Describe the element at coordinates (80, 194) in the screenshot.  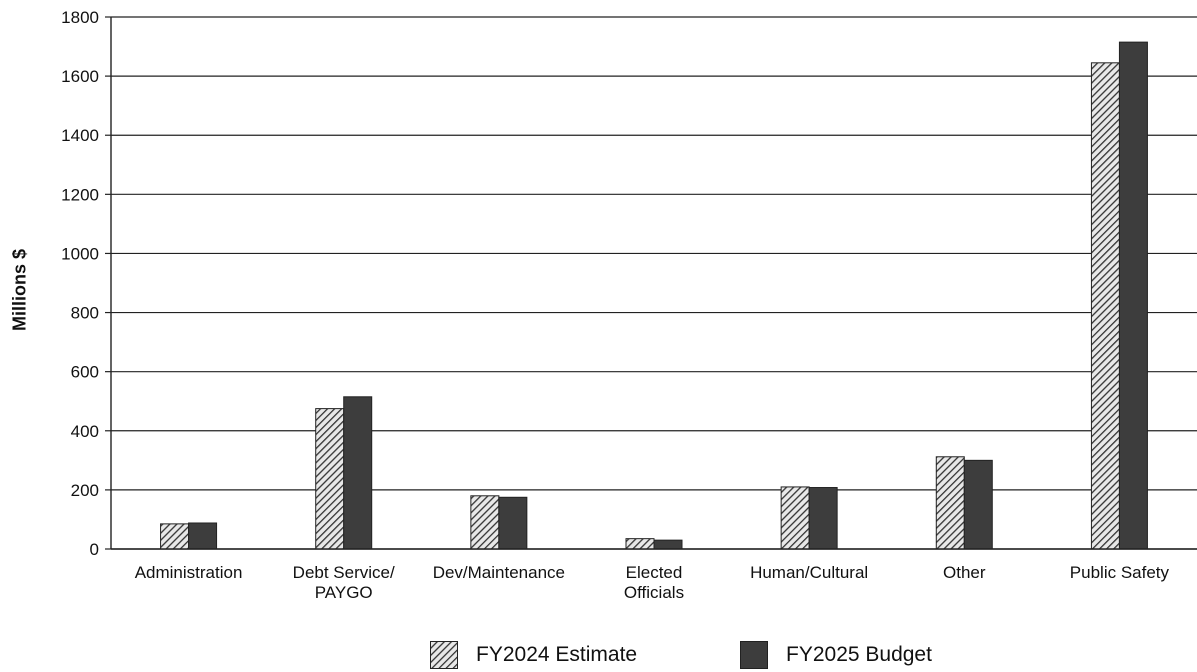
I see `y-tick-label: 1200` at that location.